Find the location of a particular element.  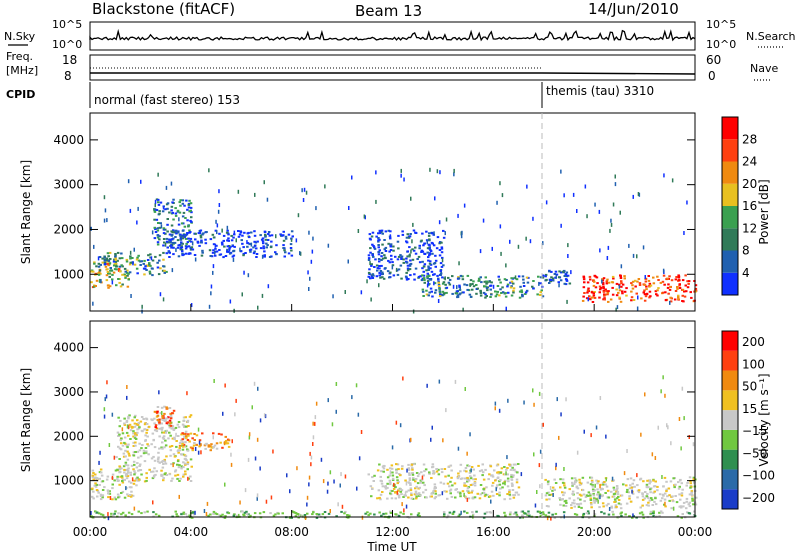

freq-label-line1: Freq. is located at coordinates (19, 56).